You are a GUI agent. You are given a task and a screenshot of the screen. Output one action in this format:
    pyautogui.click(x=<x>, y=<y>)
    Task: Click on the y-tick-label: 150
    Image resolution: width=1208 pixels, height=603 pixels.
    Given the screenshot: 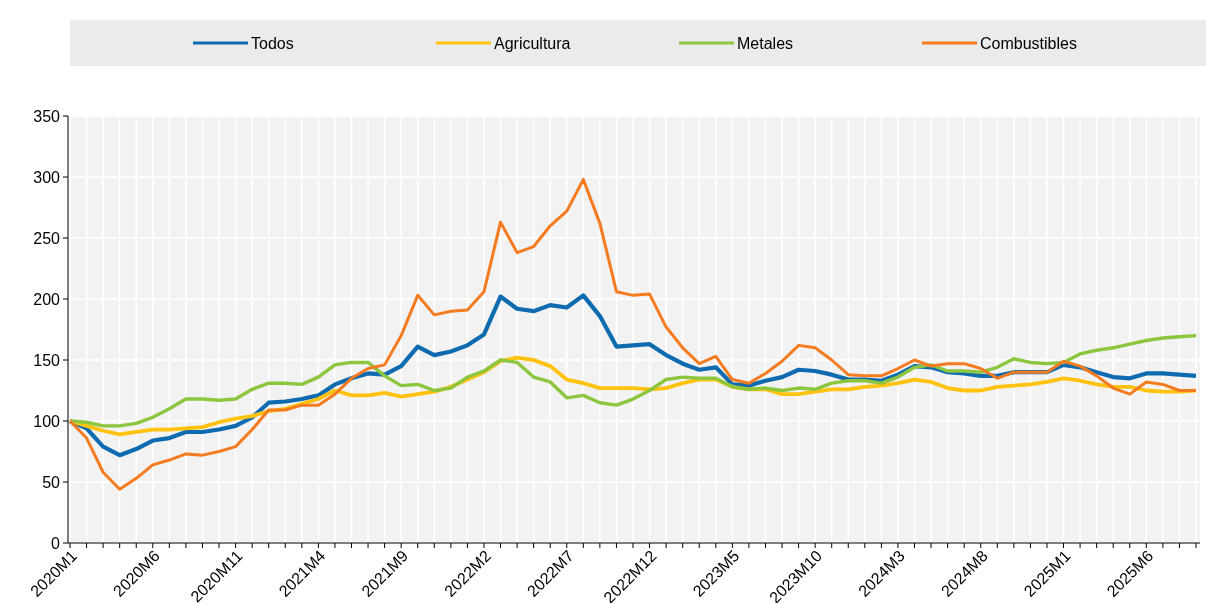 What is the action you would take?
    pyautogui.click(x=47, y=360)
    